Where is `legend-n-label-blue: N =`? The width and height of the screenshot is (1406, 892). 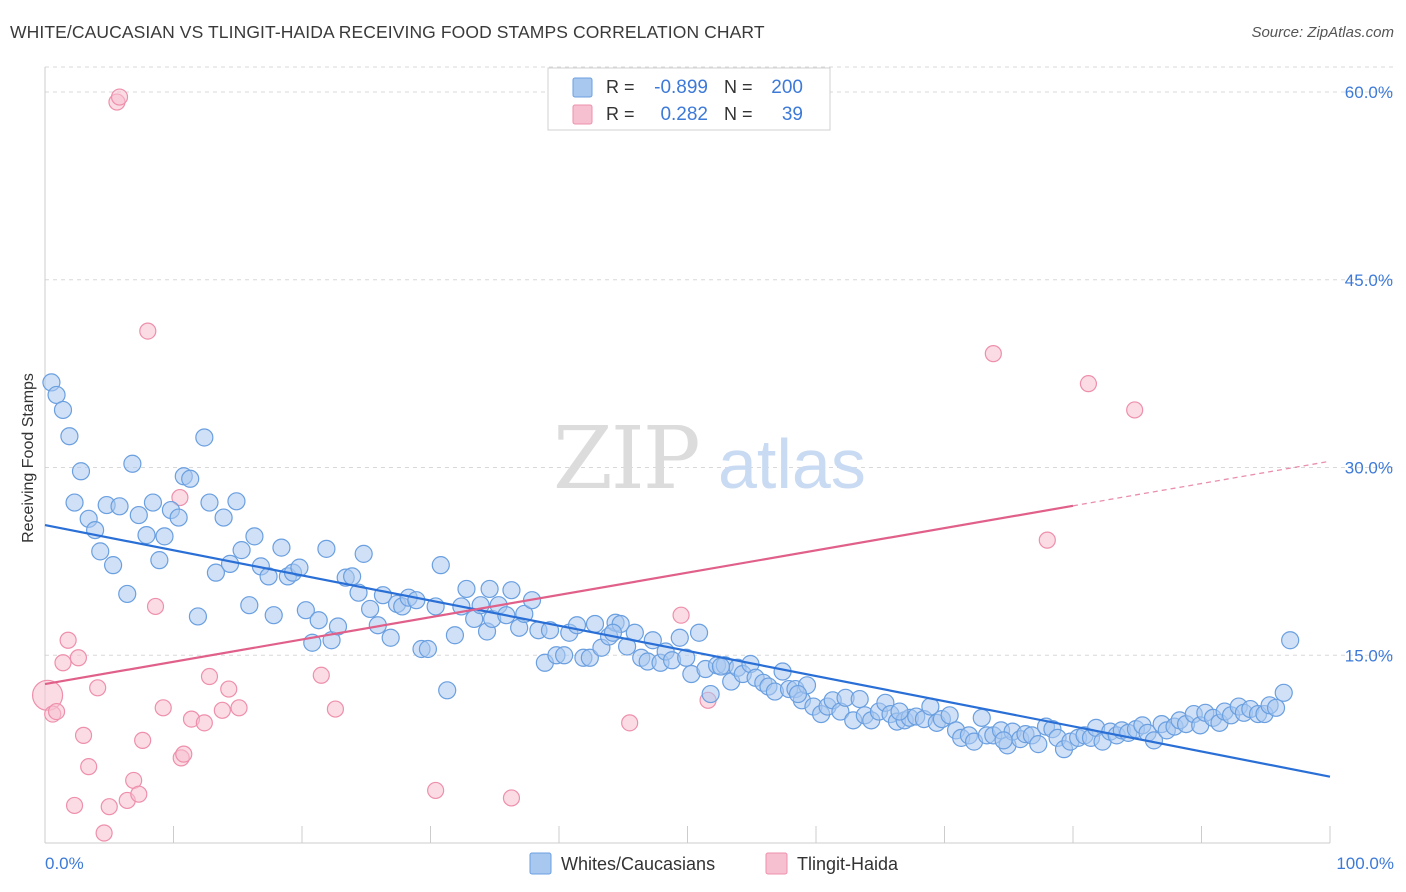
legend-n-label-blue: N = is located at coordinates (738, 87).